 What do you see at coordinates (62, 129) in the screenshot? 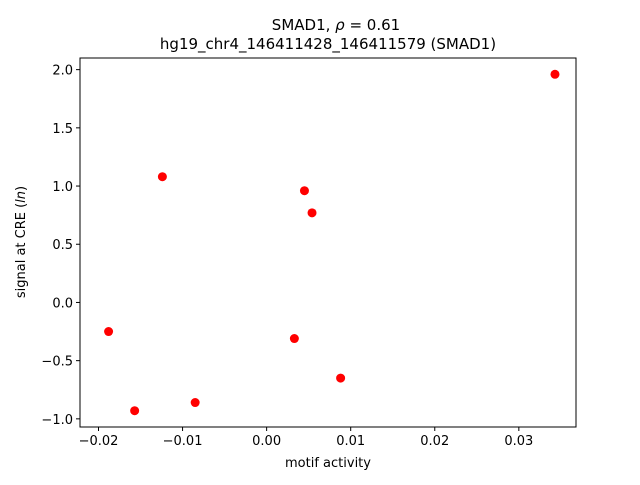
I see `y-tick-label: 1.5` at bounding box center [62, 129].